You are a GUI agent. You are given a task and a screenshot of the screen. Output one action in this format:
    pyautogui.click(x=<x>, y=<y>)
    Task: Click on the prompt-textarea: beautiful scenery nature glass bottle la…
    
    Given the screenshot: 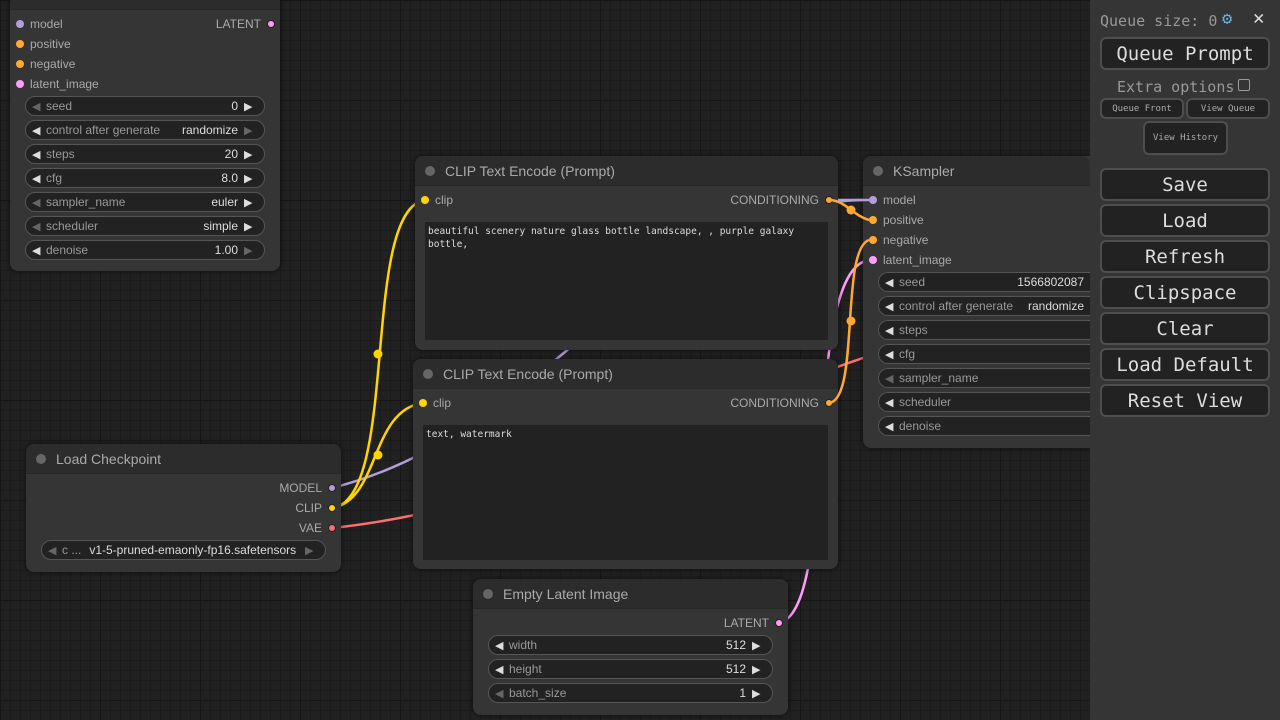 What is the action you would take?
    pyautogui.click(x=626, y=281)
    